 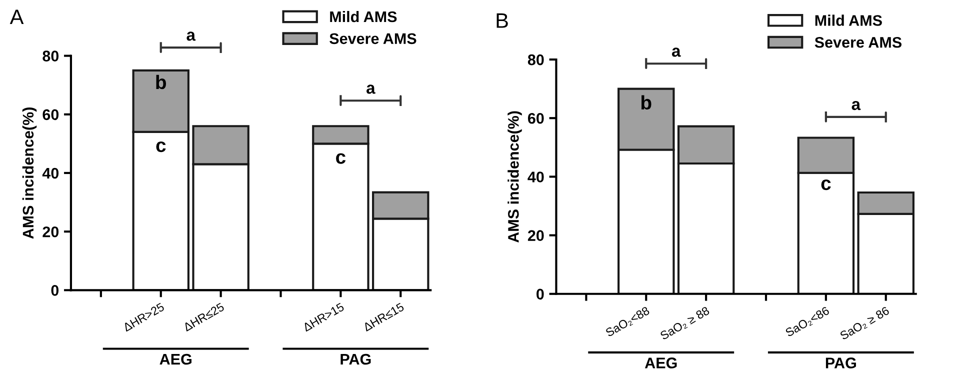 What do you see at coordinates (17, 17) in the screenshot?
I see `chart-title: A` at bounding box center [17, 17].